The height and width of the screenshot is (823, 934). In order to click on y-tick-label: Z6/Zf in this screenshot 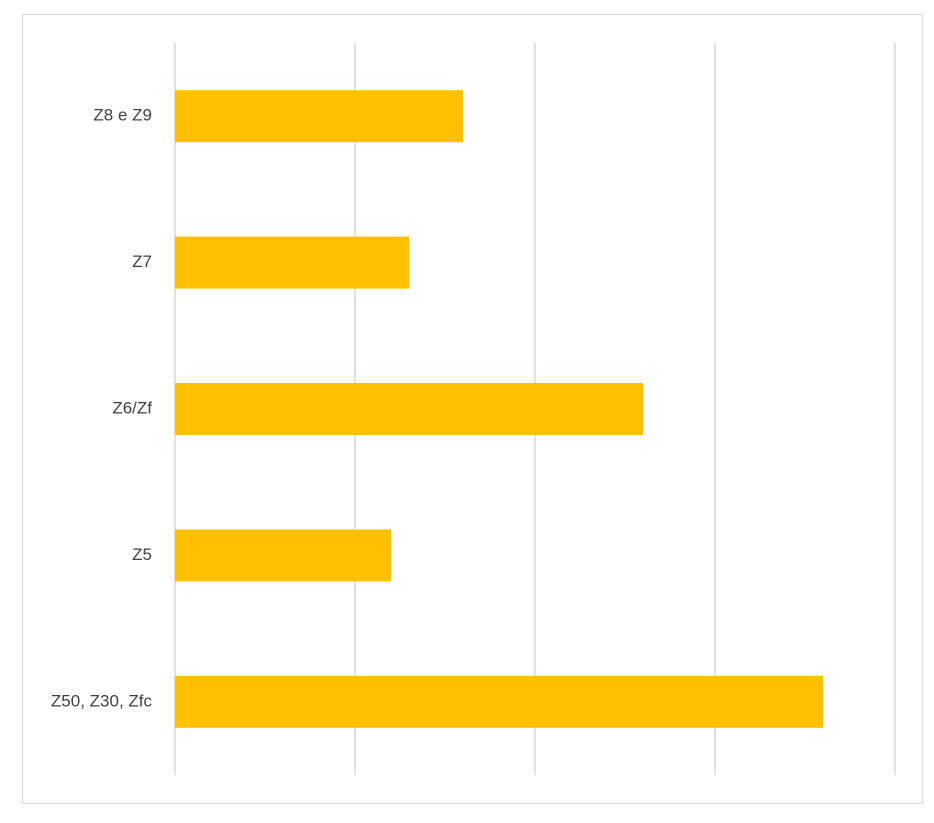, I will do `click(132, 407)`.